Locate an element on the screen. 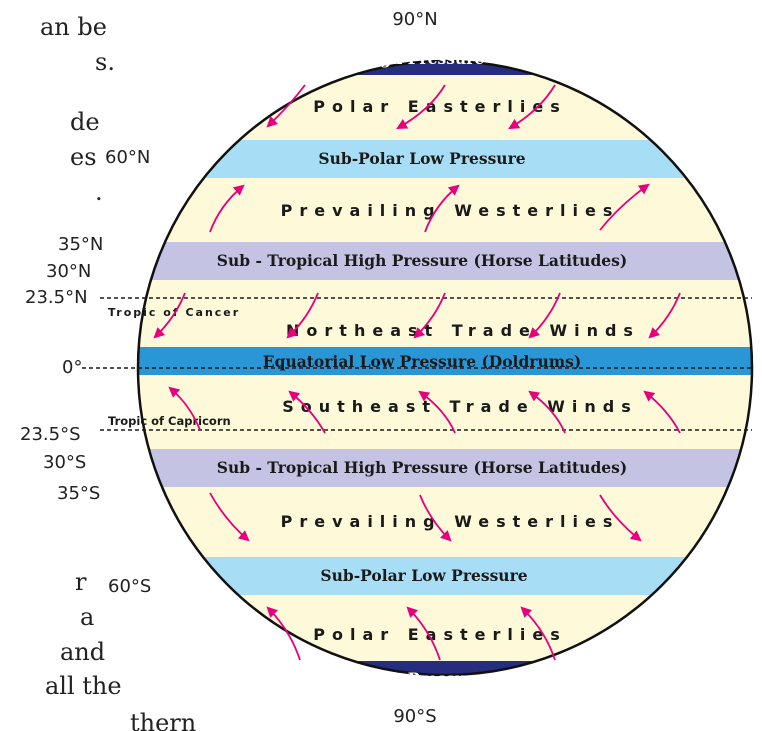 The height and width of the screenshot is (731, 762). page-text-line: all the is located at coordinates (83, 686).